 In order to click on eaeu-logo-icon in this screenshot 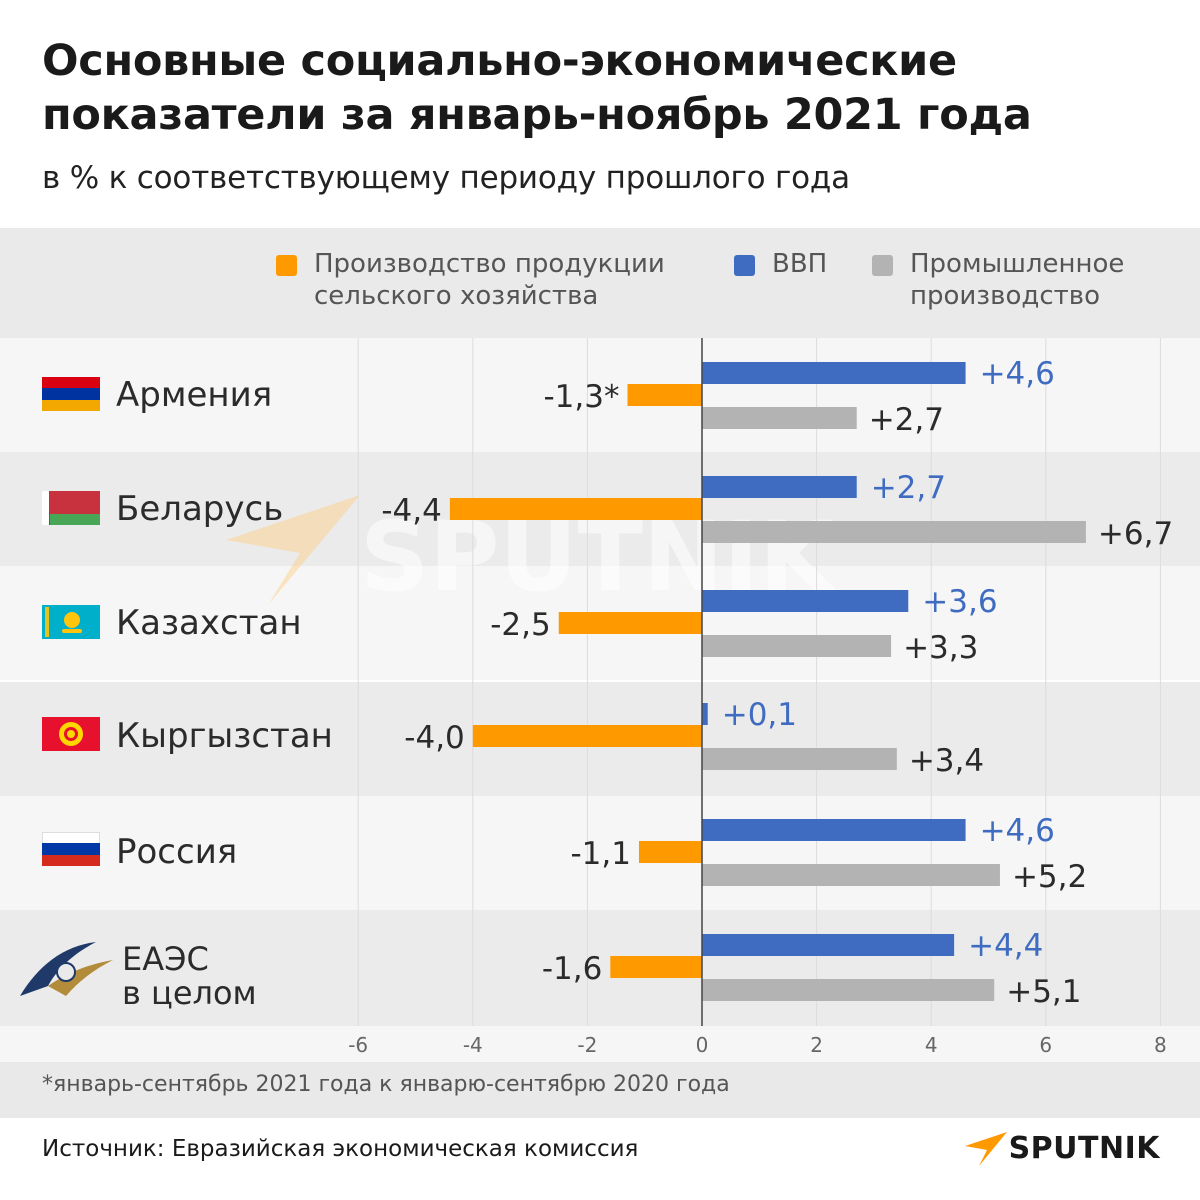, I will do `click(66, 969)`.